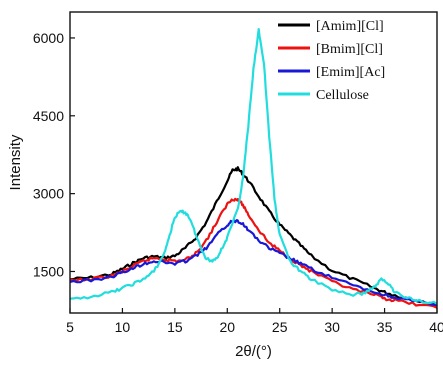 The width and height of the screenshot is (443, 365). What do you see at coordinates (332, 327) in the screenshot?
I see `x-tick-label-5: 30` at bounding box center [332, 327].